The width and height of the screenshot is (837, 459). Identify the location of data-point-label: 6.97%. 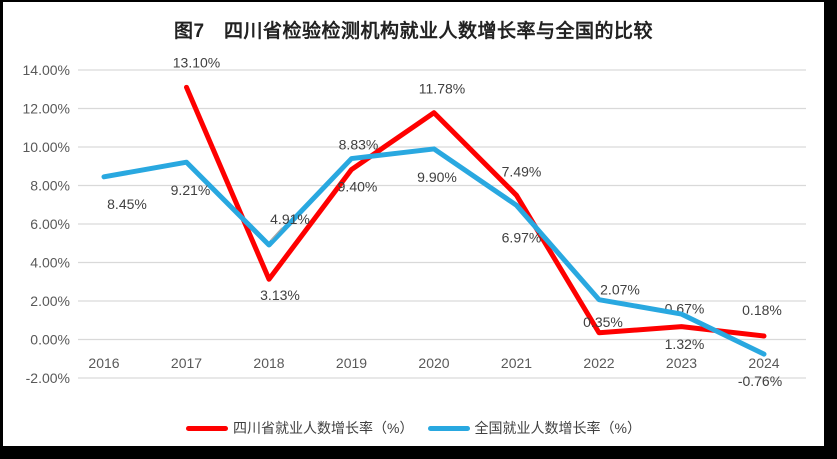
(522, 237).